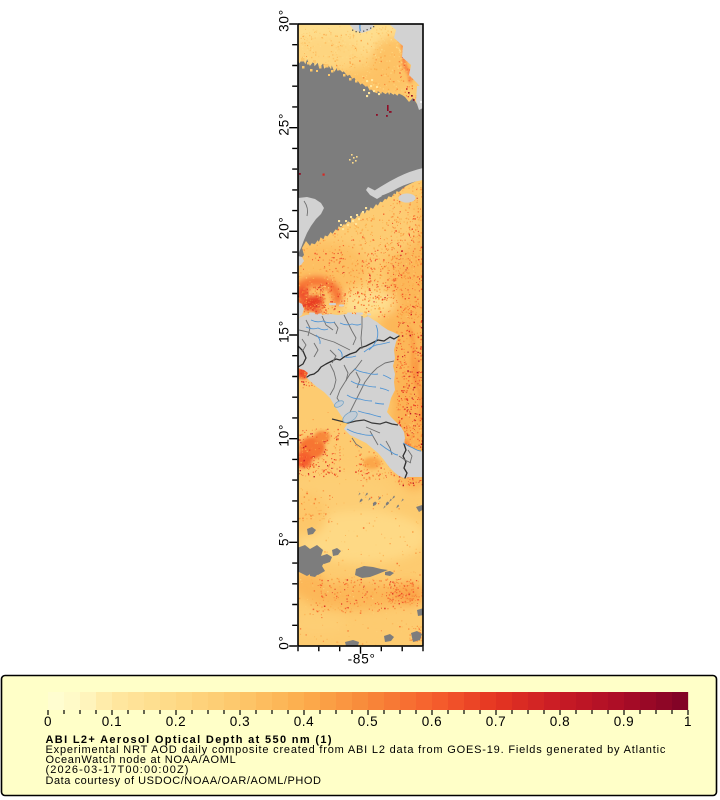  Describe the element at coordinates (240, 721) in the screenshot. I see `svg-text: 0.3` at that location.